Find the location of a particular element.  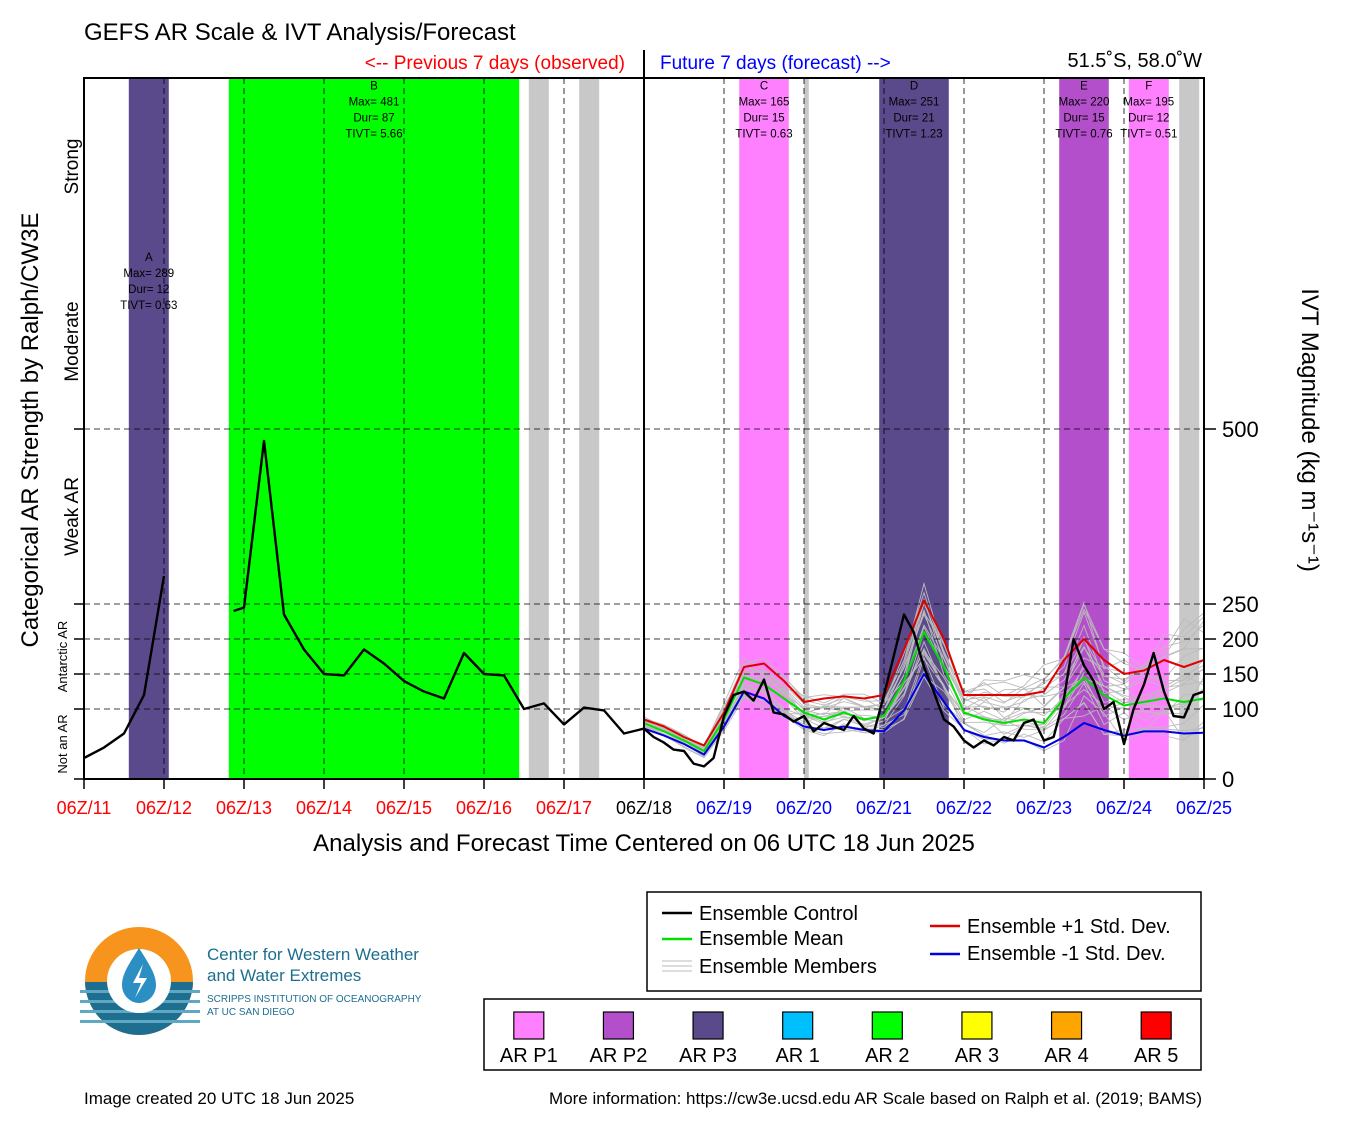

ar-event-f-tivt: TIVT= 0.51 is located at coordinates (1148, 135).